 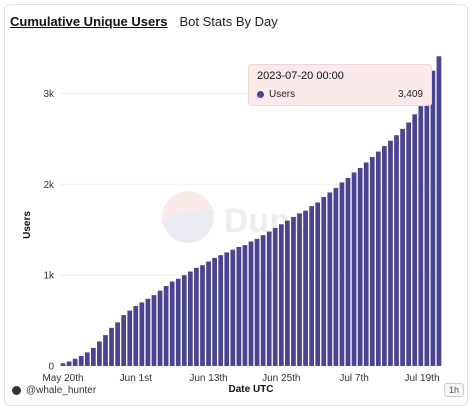 What do you see at coordinates (260, 94) in the screenshot?
I see `series-color-dot` at bounding box center [260, 94].